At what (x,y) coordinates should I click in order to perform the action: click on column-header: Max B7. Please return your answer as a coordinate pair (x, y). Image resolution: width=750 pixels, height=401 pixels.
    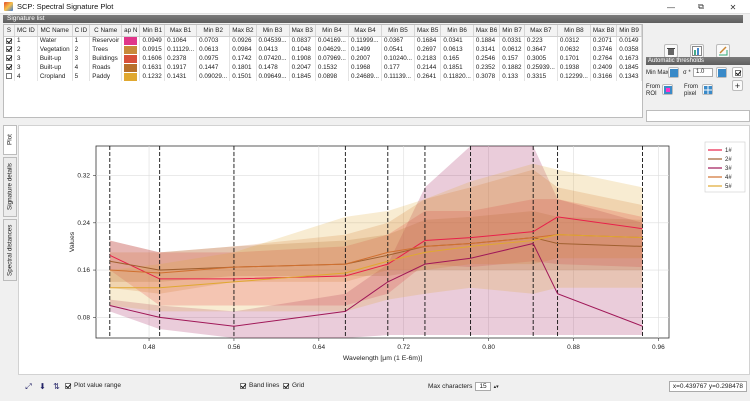
    Looking at the image, I should click on (541, 31).